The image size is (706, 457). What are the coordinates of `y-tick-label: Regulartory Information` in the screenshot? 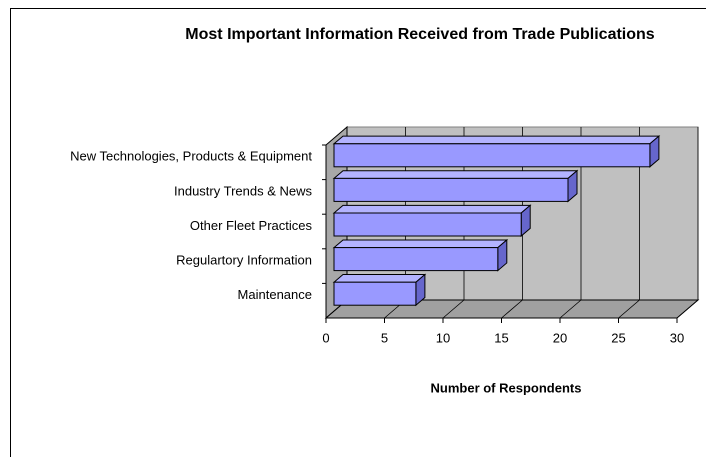 It's located at (244, 260).